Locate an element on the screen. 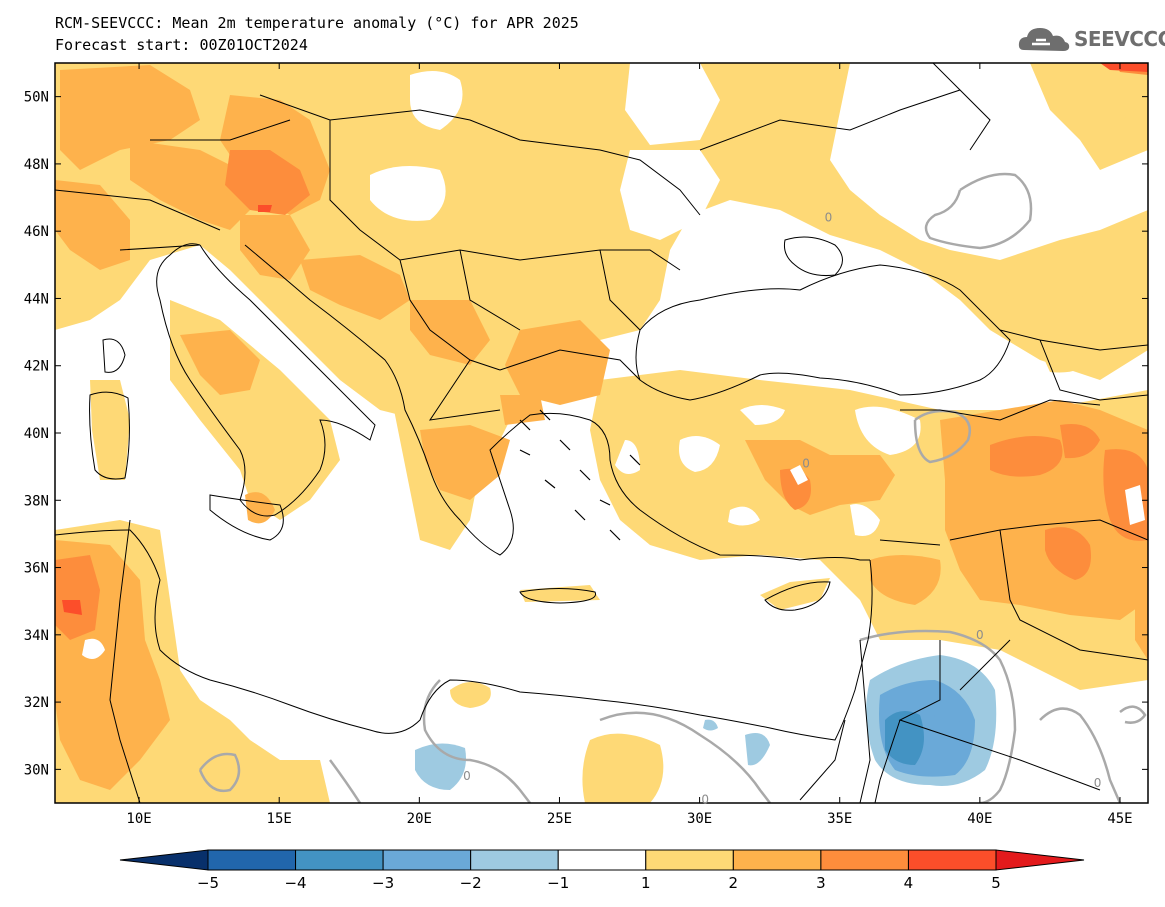 The width and height of the screenshot is (1165, 907). colorbar-tick-label: 3 is located at coordinates (821, 883).